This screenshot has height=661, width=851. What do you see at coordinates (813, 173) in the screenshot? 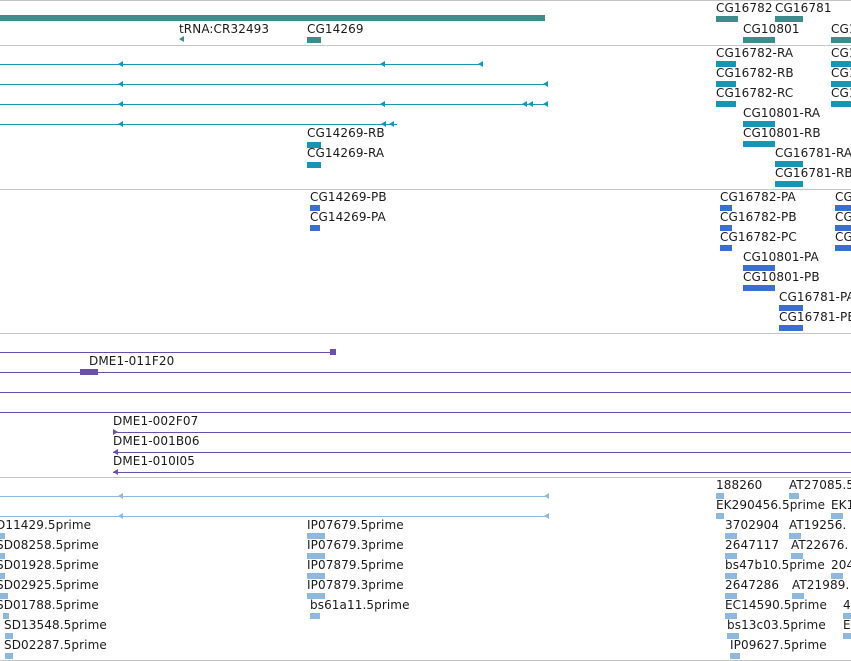
I see `transcript-label: CG16781-RB` at bounding box center [813, 173].